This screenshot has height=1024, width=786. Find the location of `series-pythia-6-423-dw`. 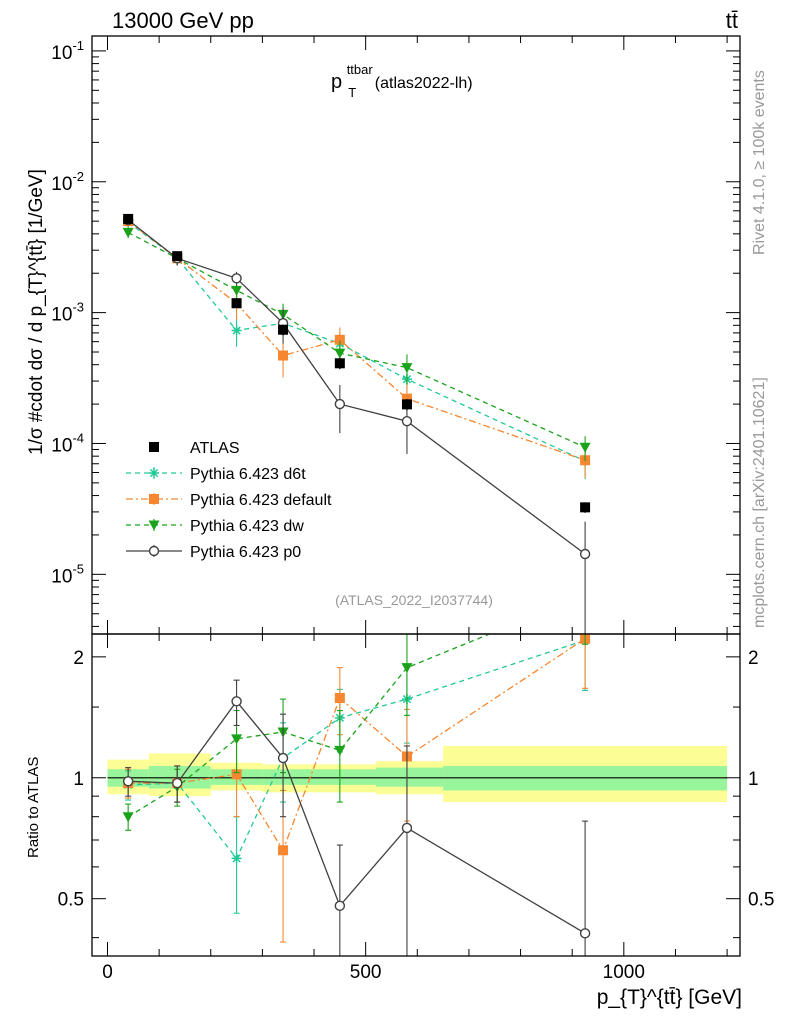

series-pythia-6-423-dw is located at coordinates (356, 344).